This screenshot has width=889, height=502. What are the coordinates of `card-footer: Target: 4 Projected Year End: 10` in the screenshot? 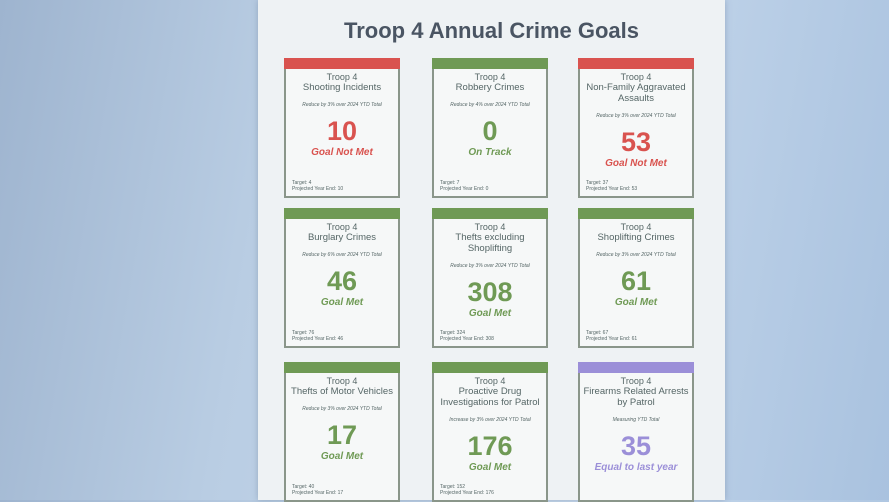 It's located at (317, 186).